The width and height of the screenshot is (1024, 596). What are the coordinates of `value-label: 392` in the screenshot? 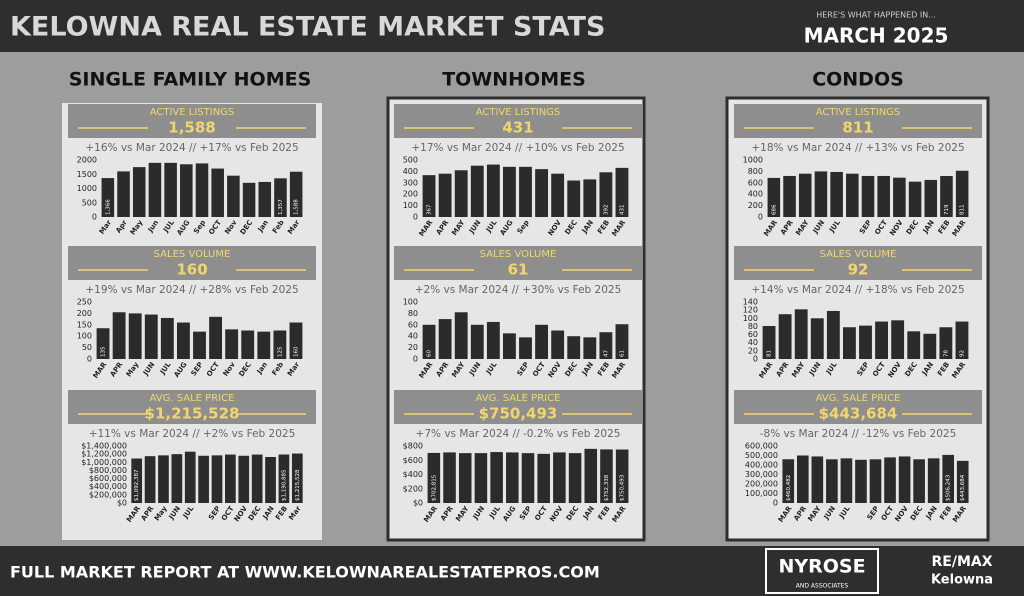 It's located at (606, 210).